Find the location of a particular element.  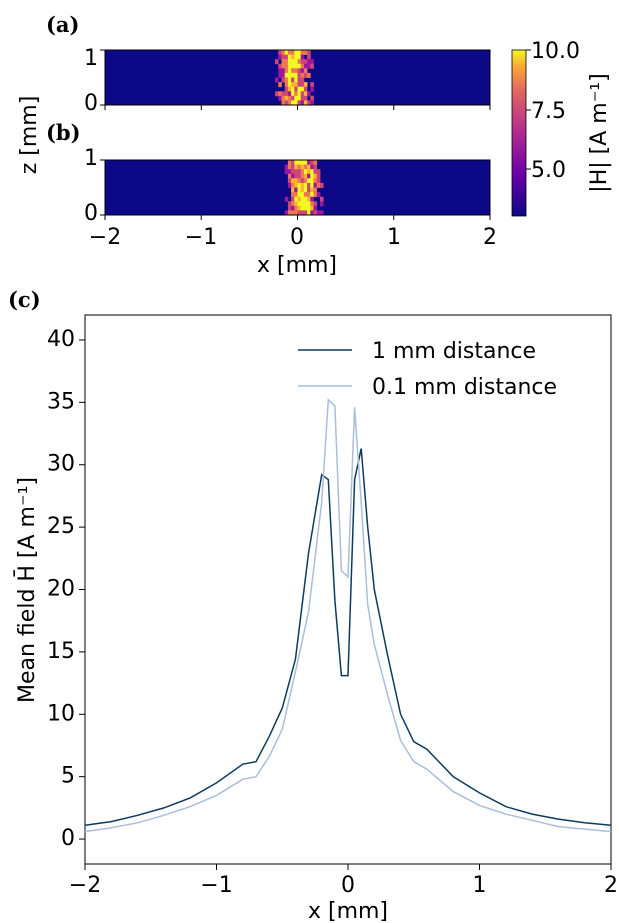

colorbar-label-10: 10.0 is located at coordinates (555, 51).